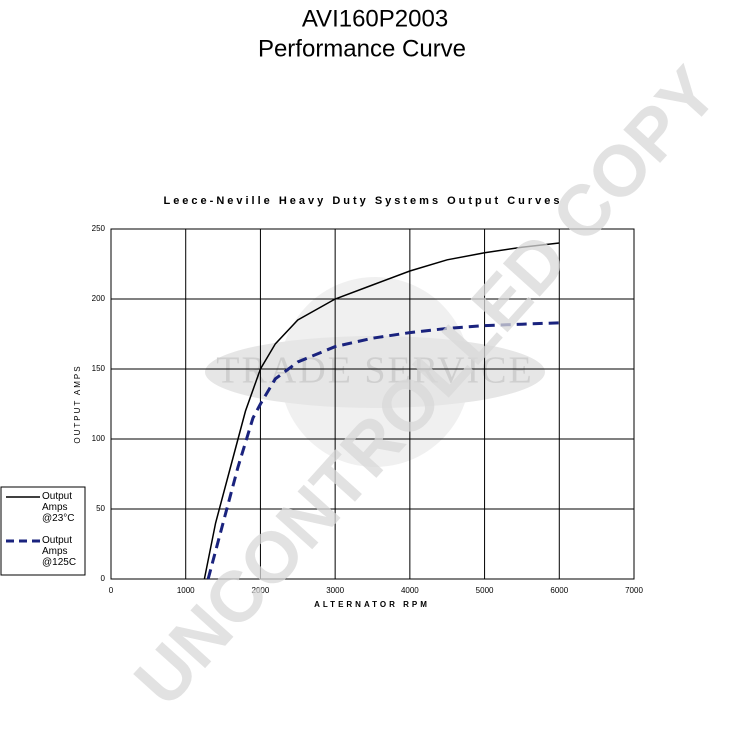  Describe the element at coordinates (100, 508) in the screenshot. I see `y-tick-label: 50` at that location.